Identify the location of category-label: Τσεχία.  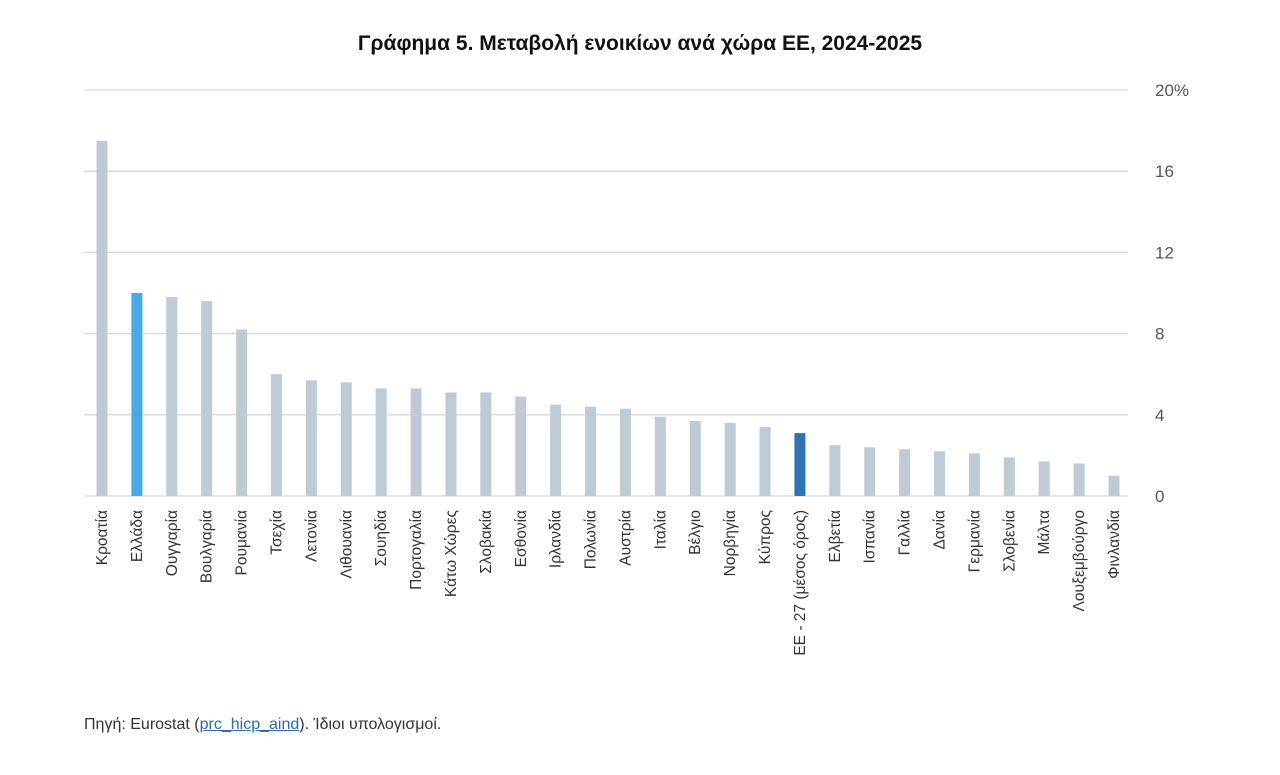
(276, 532).